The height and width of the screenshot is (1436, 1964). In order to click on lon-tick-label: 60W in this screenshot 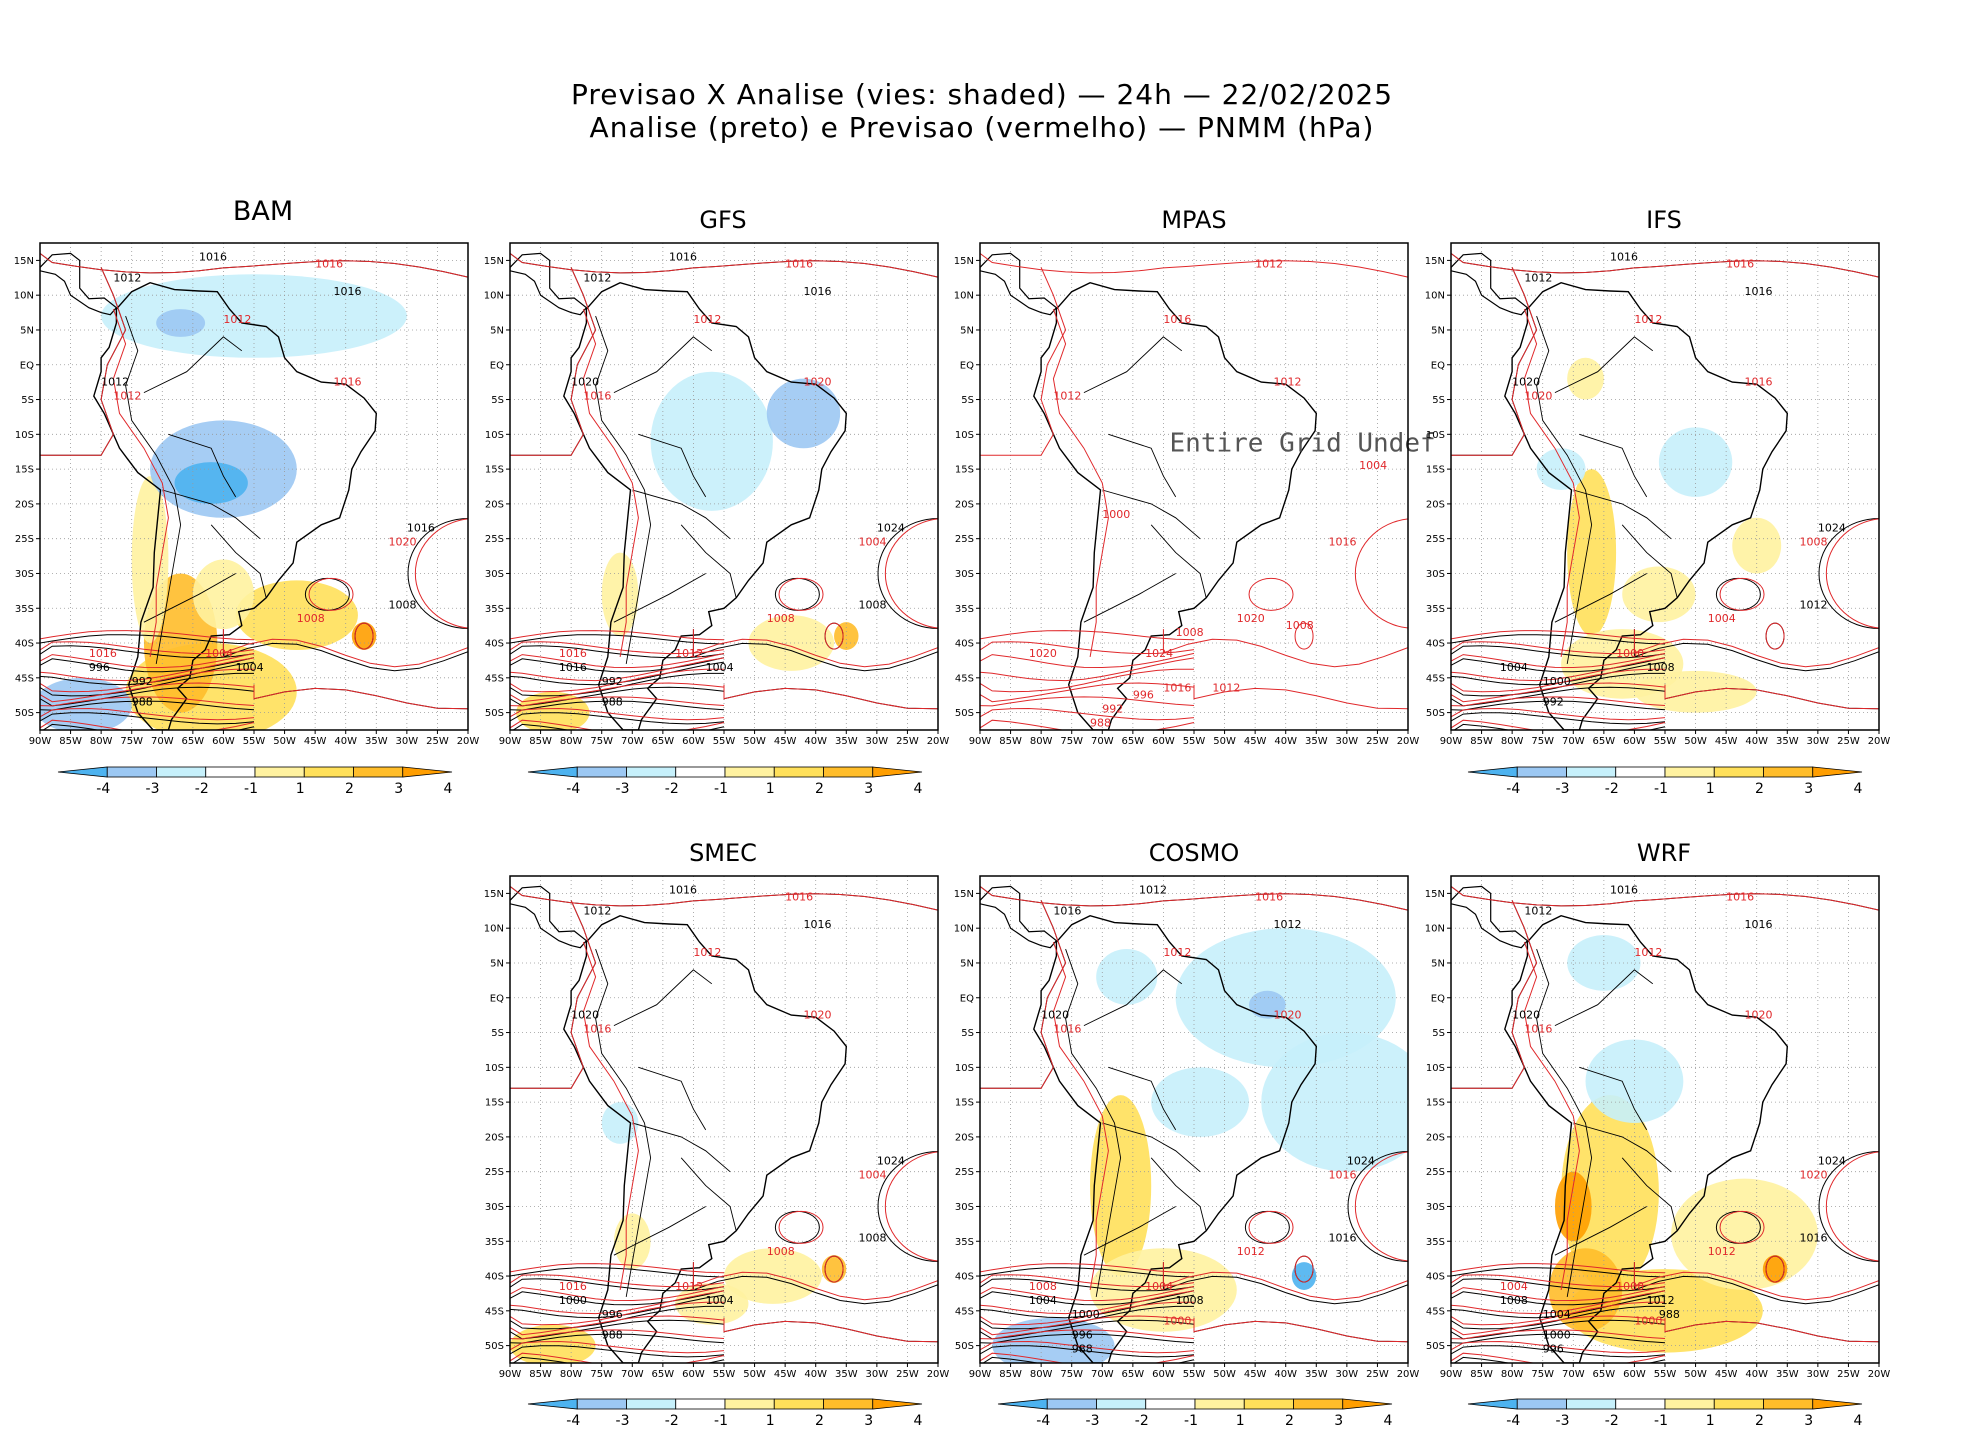, I will do `click(1634, 741)`.